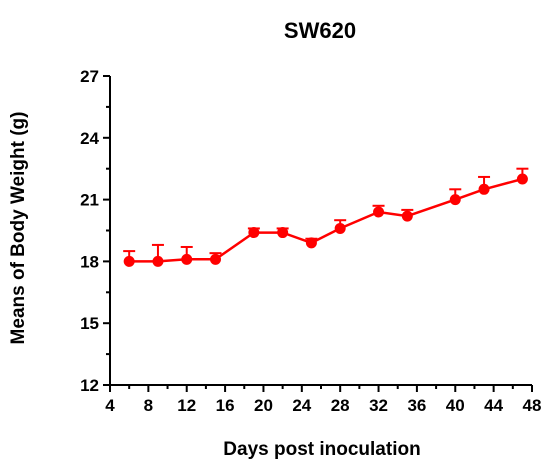 Image resolution: width=546 pixels, height=474 pixels. Describe the element at coordinates (148, 405) in the screenshot. I see `x-tick-label: 8` at that location.